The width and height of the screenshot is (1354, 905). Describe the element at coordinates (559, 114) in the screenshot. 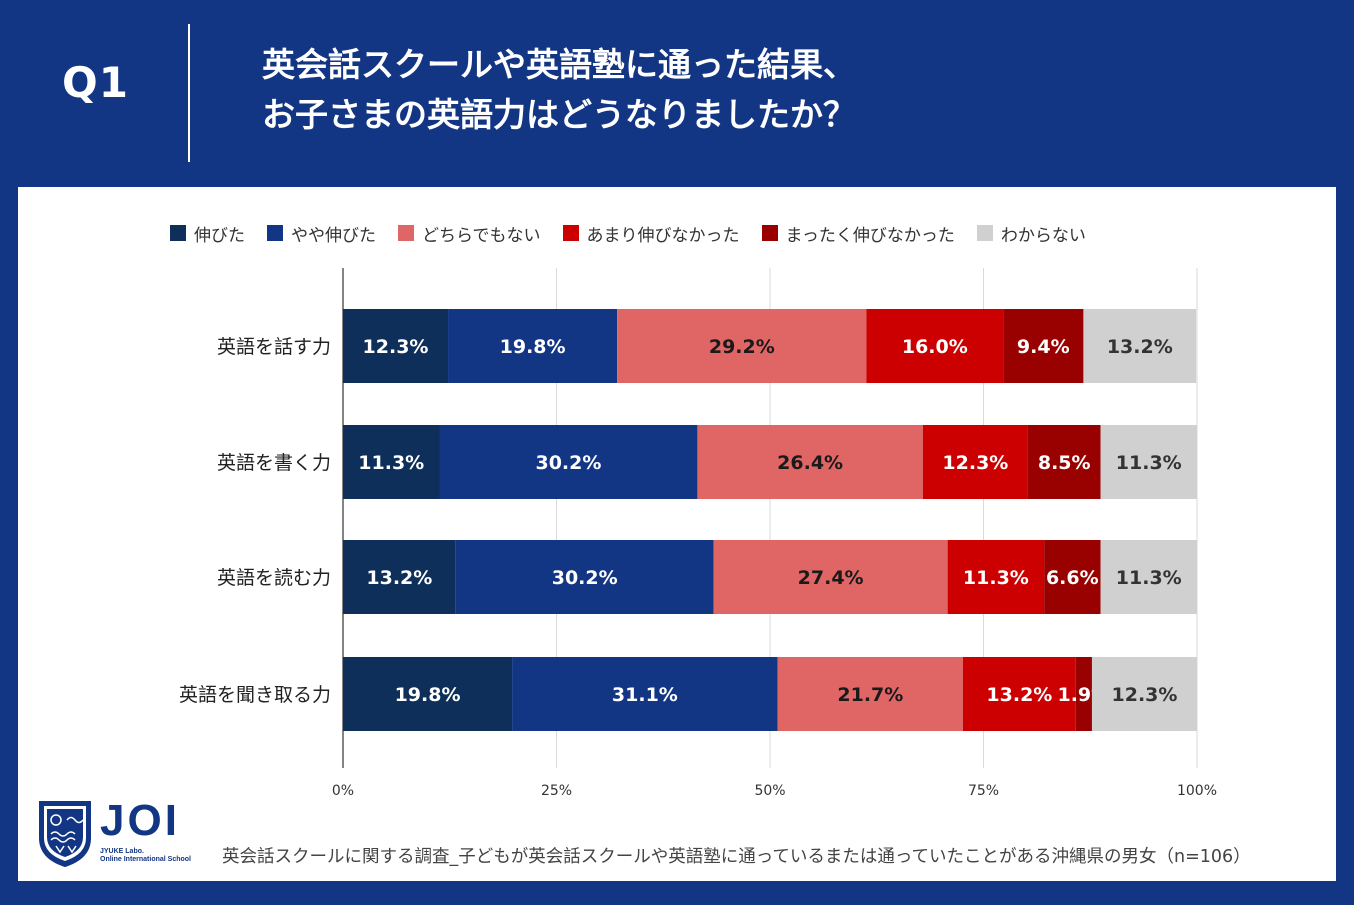

I see `title-line-2: お子さまの英語力はどうなりましたか？` at that location.